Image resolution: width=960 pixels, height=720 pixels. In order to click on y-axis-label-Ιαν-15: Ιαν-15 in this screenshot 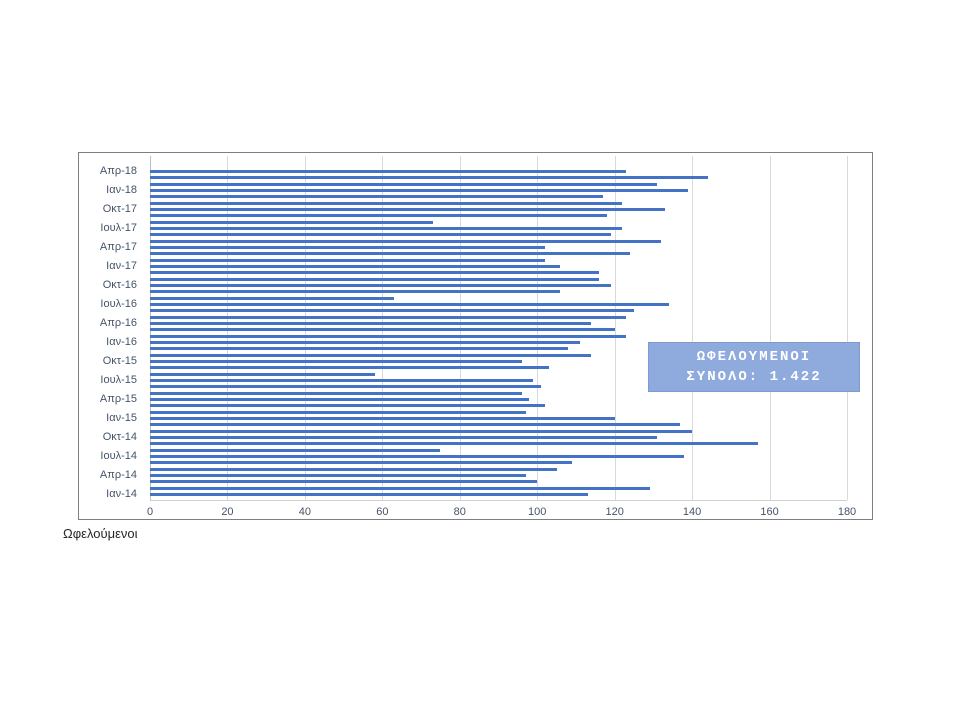, I will do `click(121, 417)`.